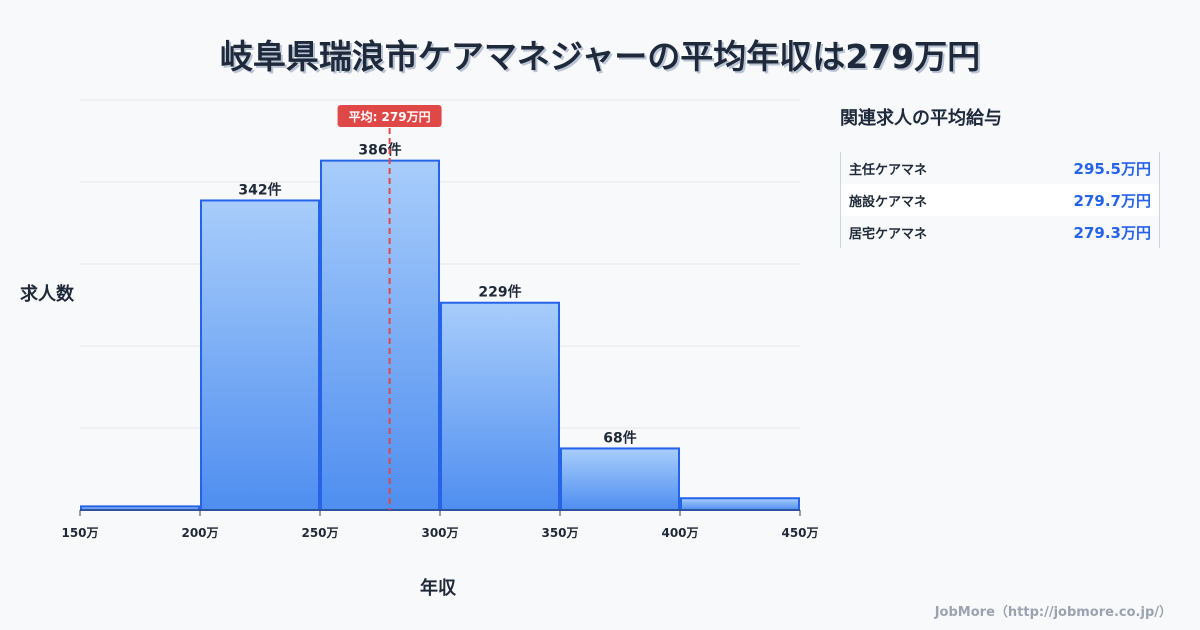 The image size is (1200, 630). Describe the element at coordinates (888, 202) in the screenshot. I see `job-name: 施設ケアマネ` at that location.